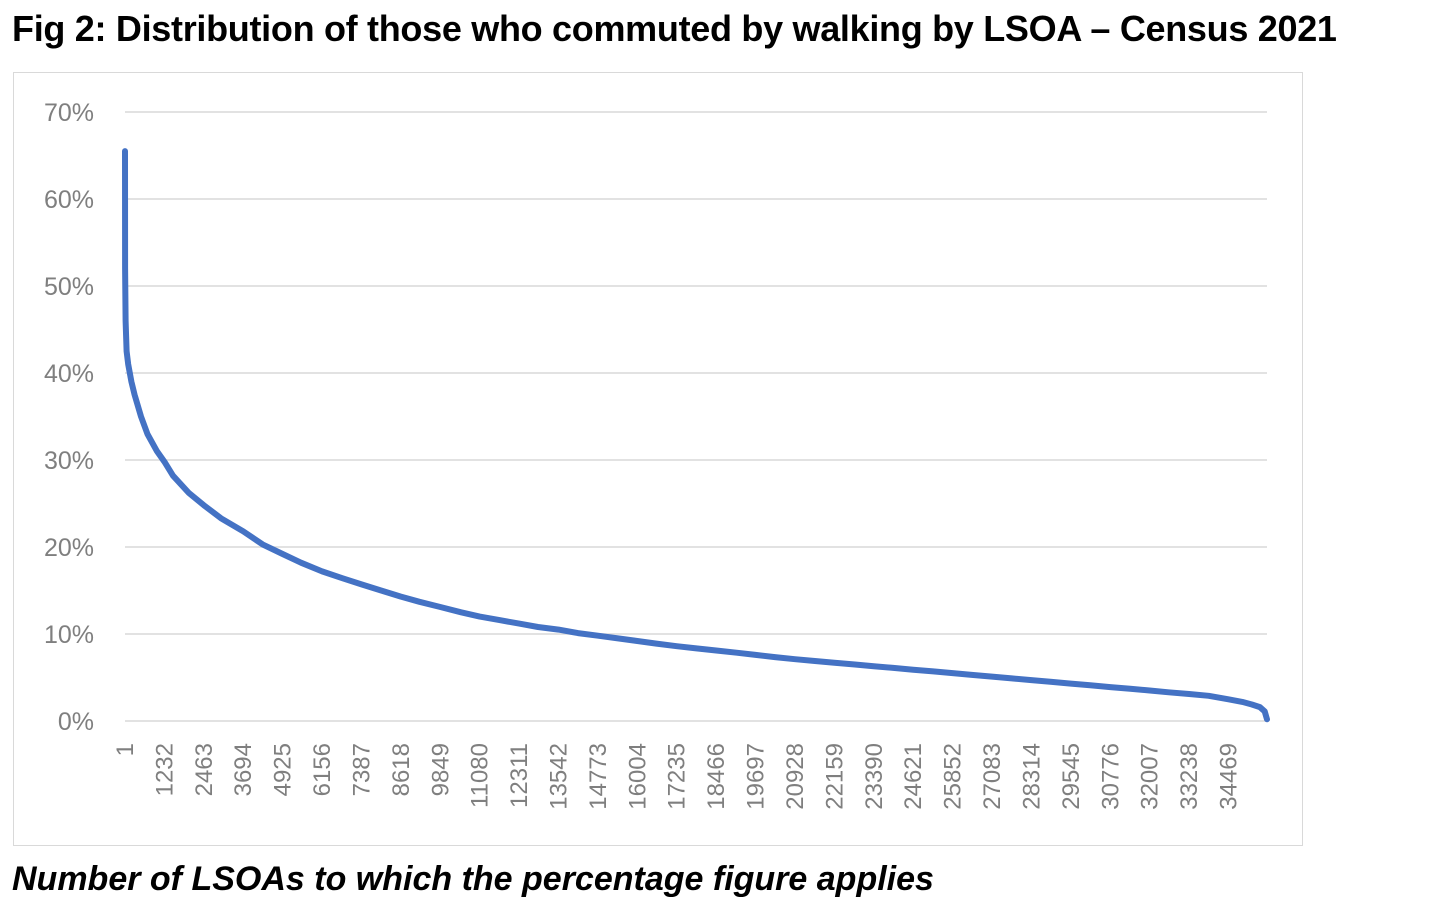 This screenshot has height=920, width=1438. I want to click on x-tick-label: 28314, so click(1031, 776).